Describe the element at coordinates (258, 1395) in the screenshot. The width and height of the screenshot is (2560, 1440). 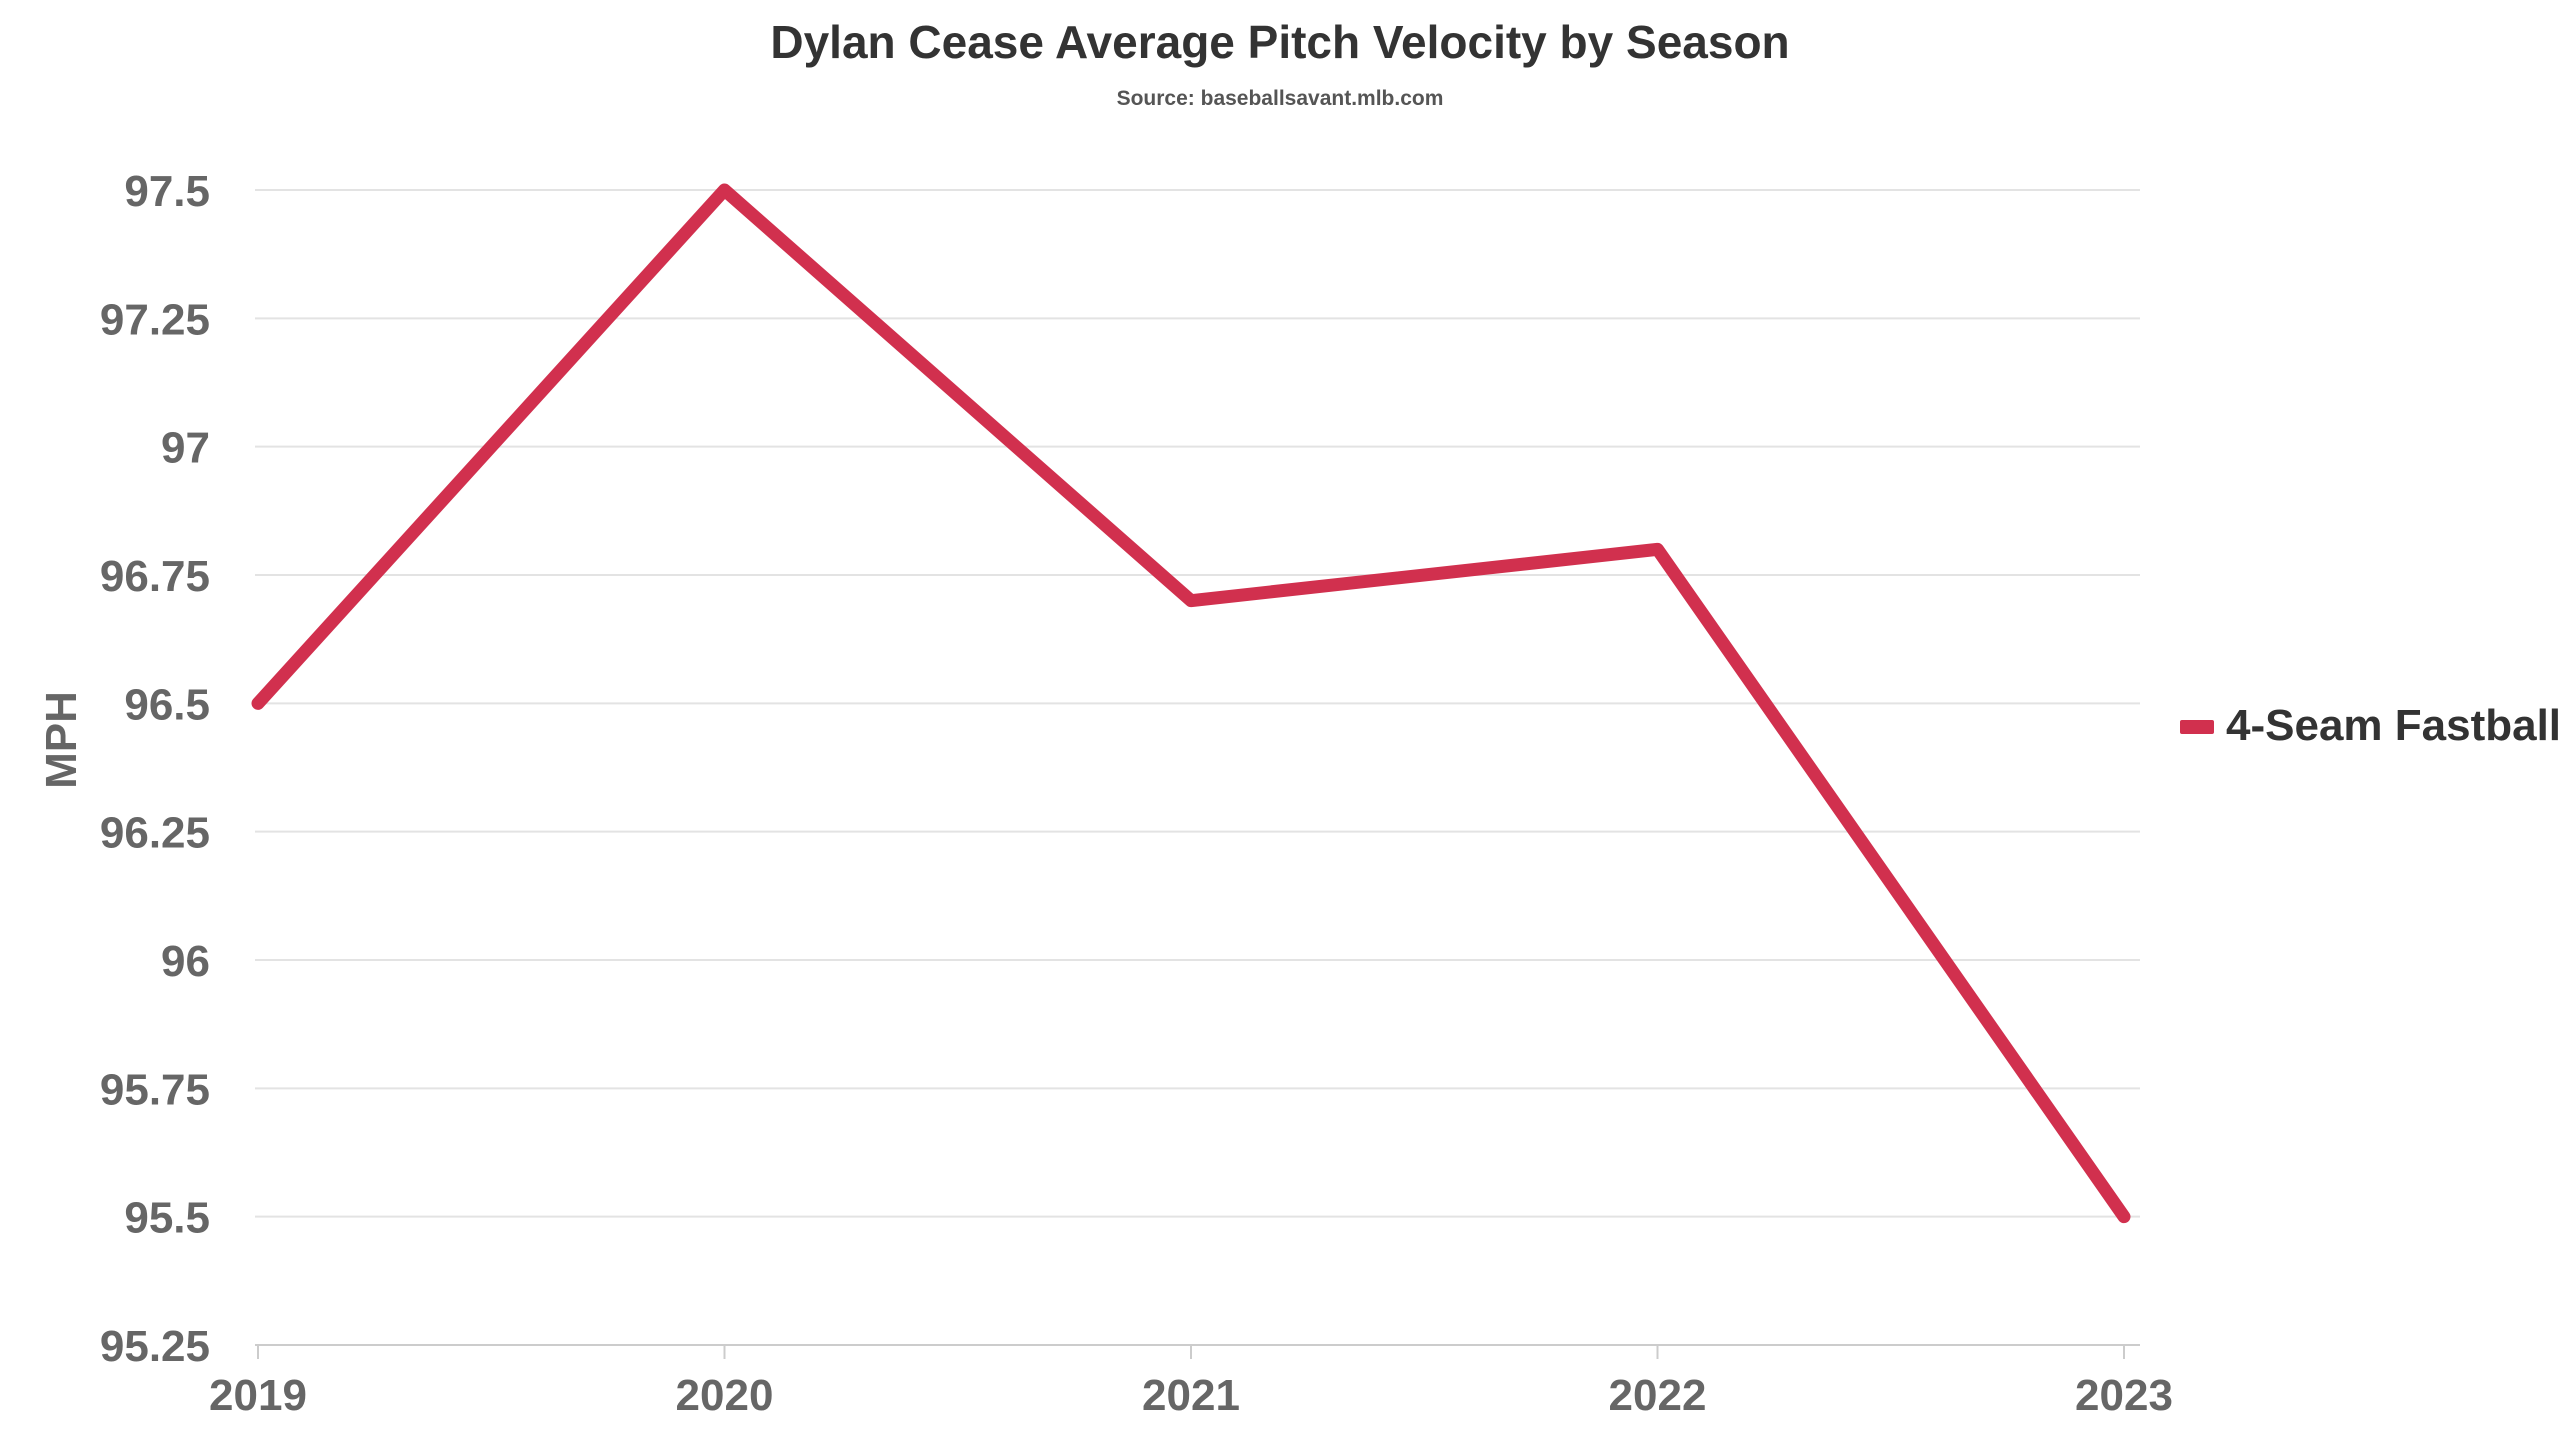
I see `x-tick-label: 2019` at that location.